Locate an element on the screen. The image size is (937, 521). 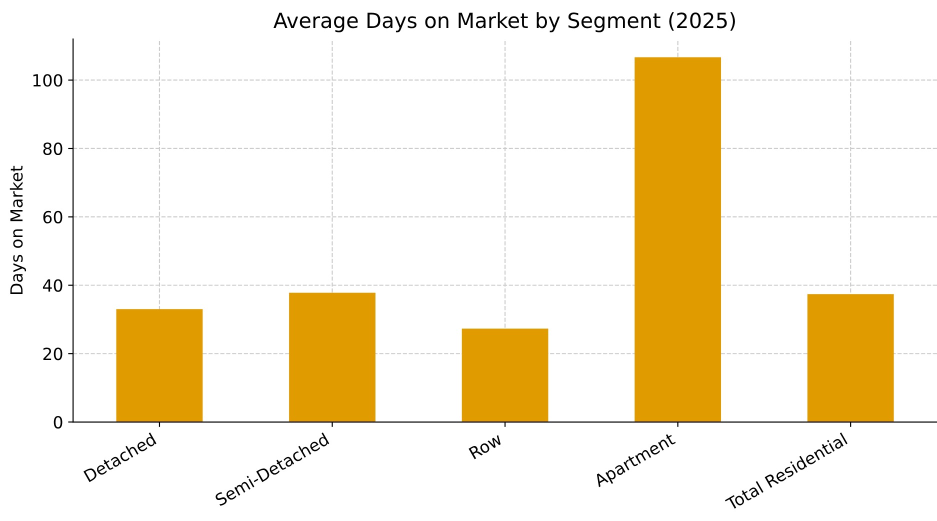
y-tick-label: 100 is located at coordinates (47, 80).